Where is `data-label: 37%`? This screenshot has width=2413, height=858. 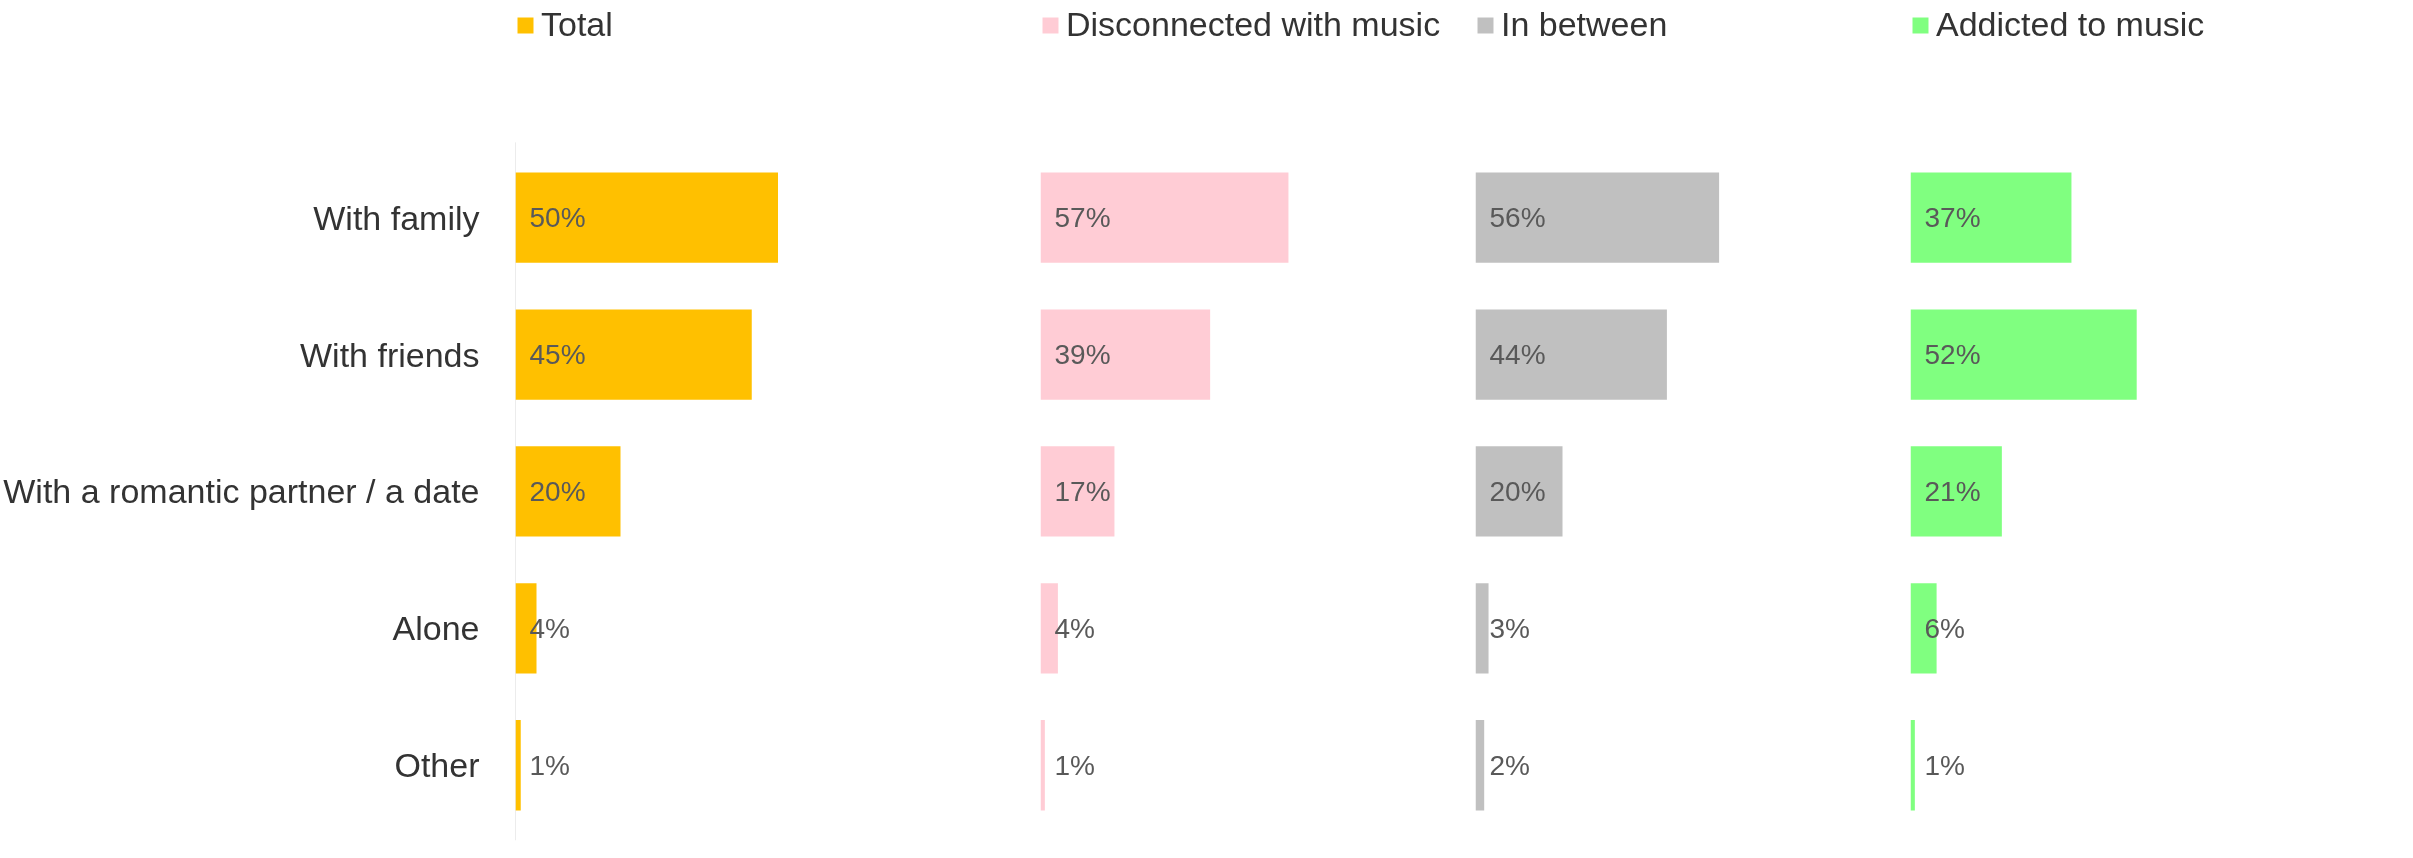 data-label: 37% is located at coordinates (1952, 218).